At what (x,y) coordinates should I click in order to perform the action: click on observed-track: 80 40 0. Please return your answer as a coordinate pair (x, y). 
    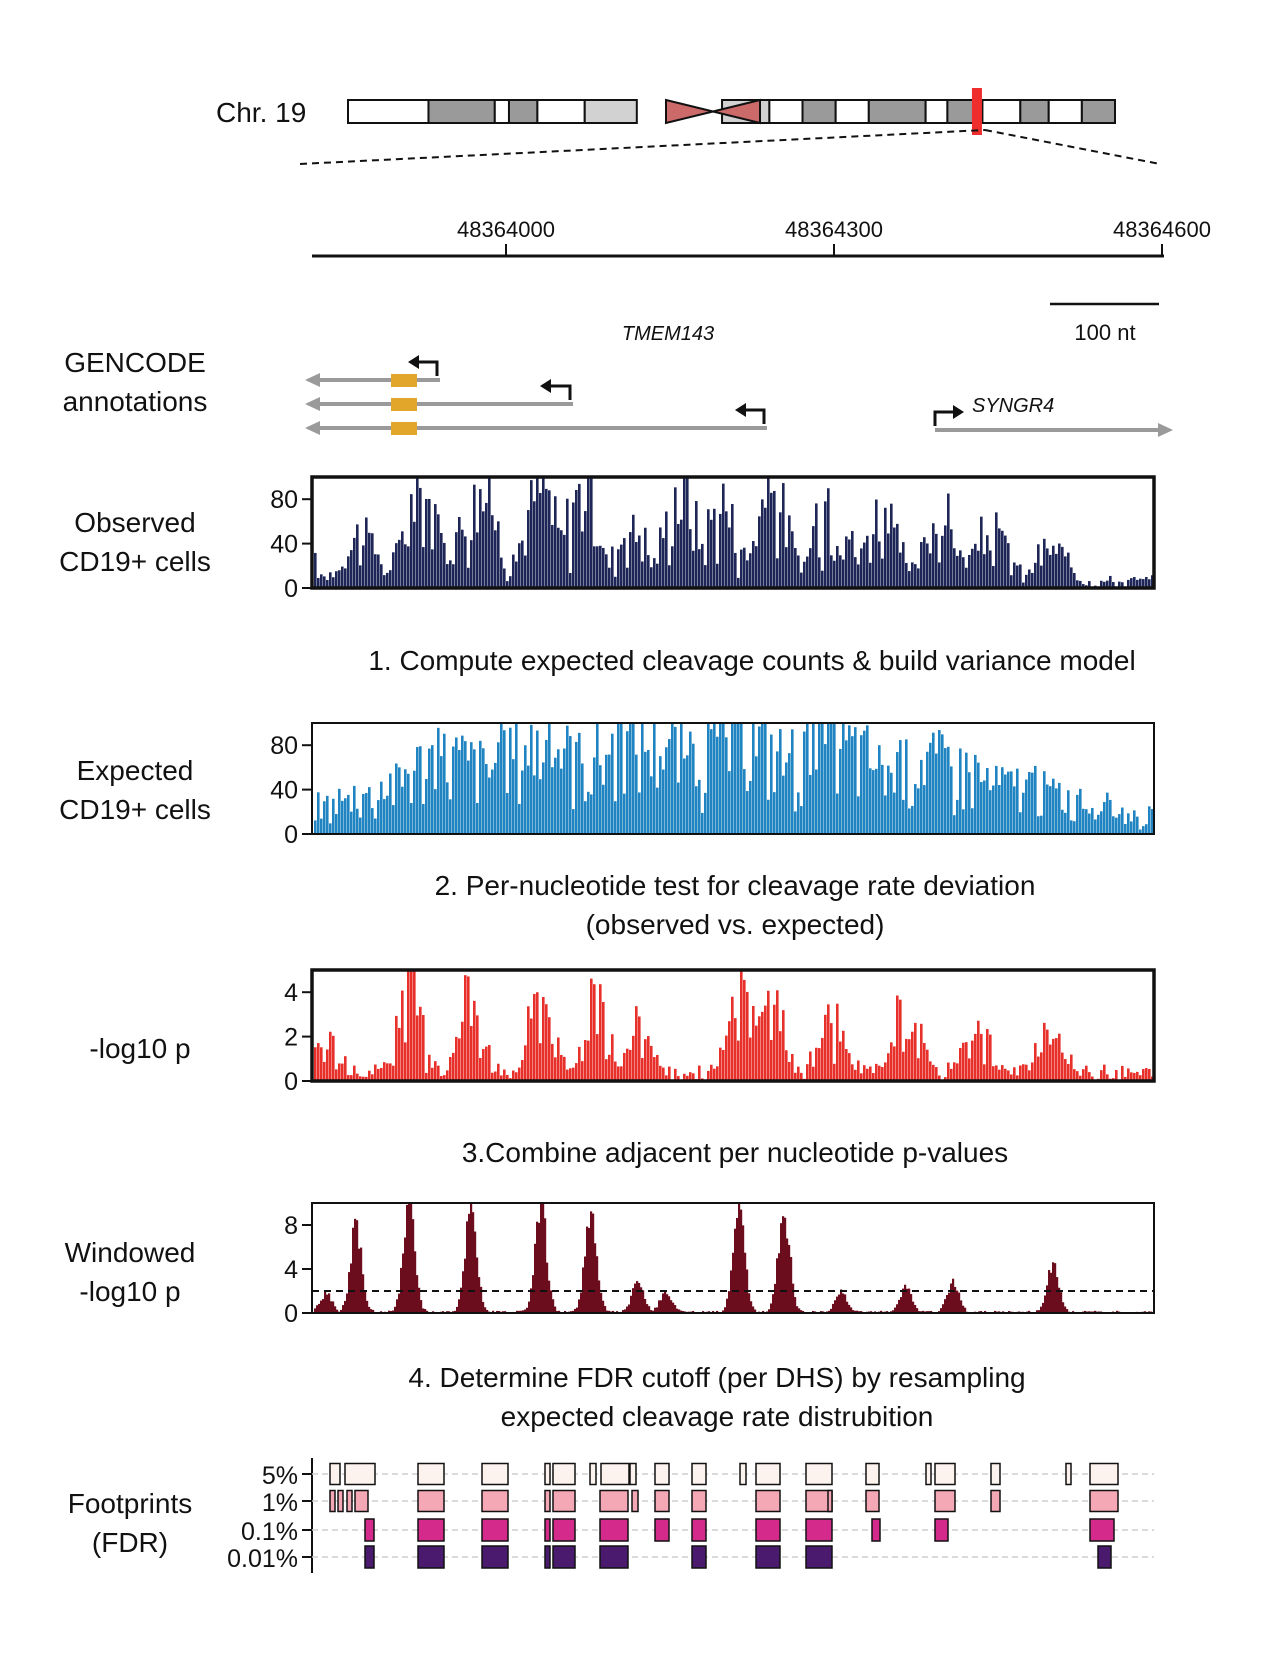
    Looking at the image, I should click on (713, 539).